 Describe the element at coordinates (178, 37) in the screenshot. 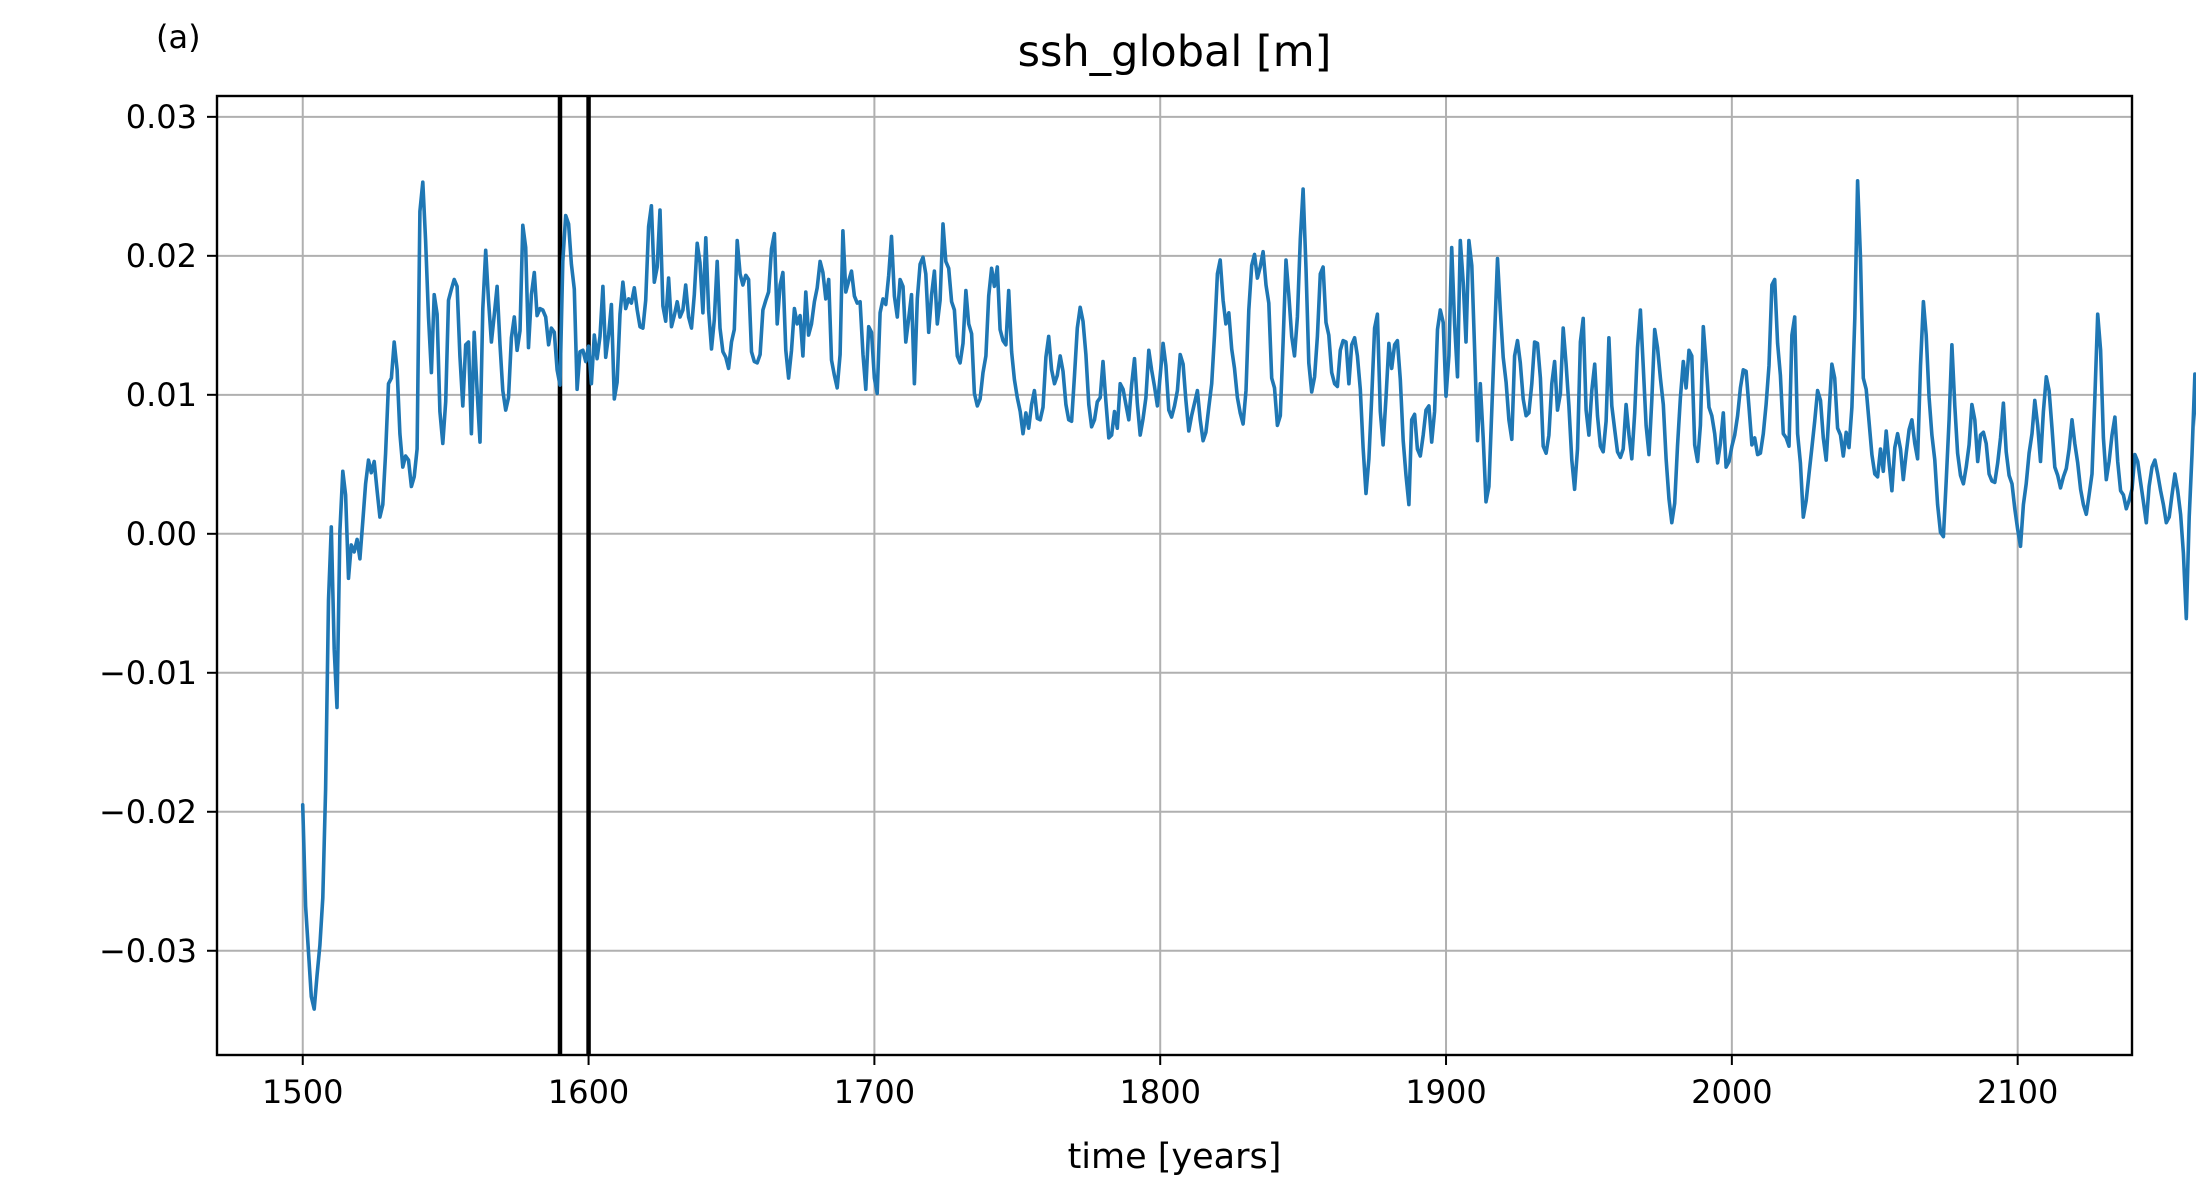

I see `panel-label: (a)` at that location.